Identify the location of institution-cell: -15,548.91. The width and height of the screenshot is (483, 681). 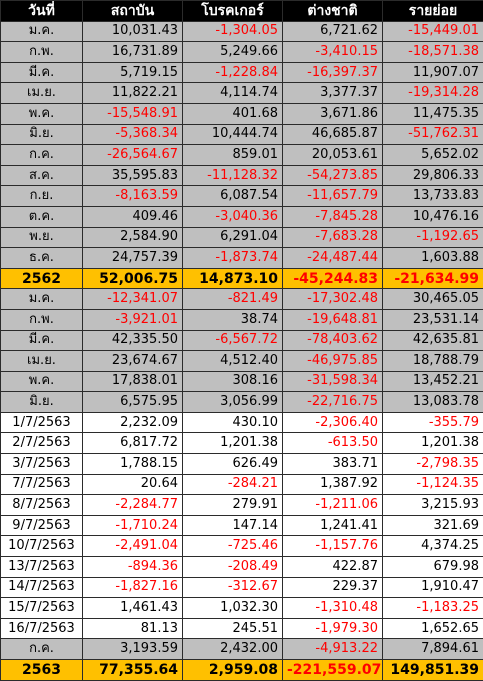
(133, 113).